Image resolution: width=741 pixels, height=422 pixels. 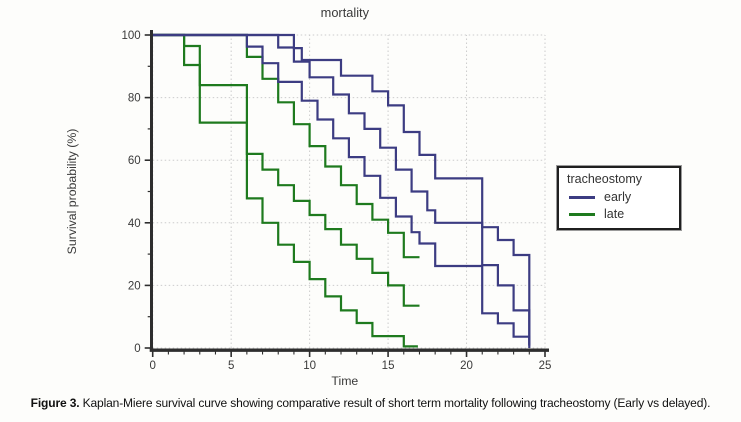 What do you see at coordinates (545, 366) in the screenshot?
I see `x-tick-label-25: 25` at bounding box center [545, 366].